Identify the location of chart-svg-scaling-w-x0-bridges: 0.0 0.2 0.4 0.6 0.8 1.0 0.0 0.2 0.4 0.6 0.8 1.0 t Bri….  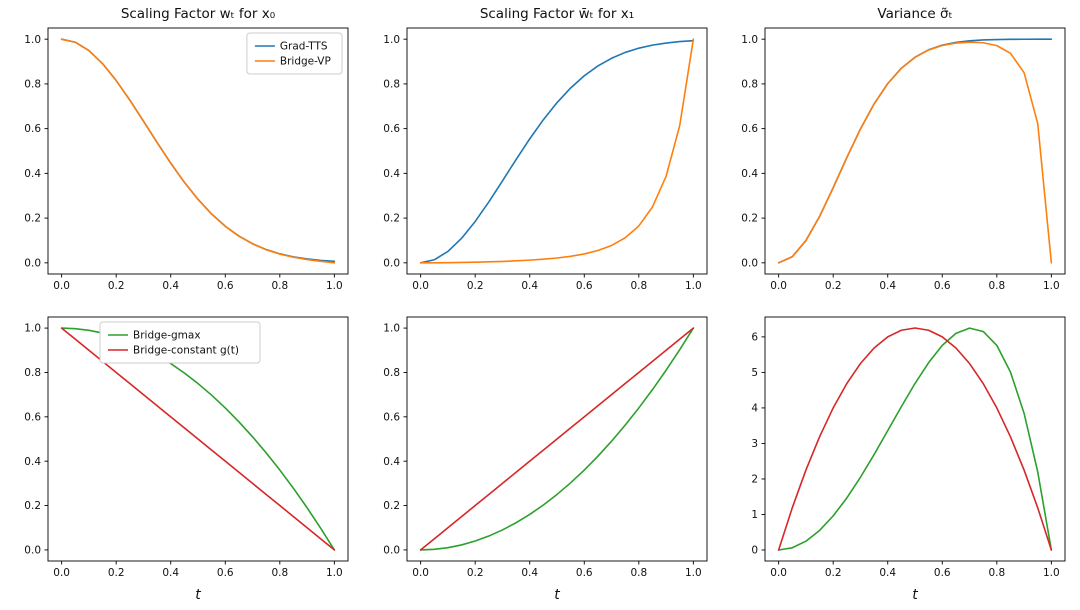
(186, 459).